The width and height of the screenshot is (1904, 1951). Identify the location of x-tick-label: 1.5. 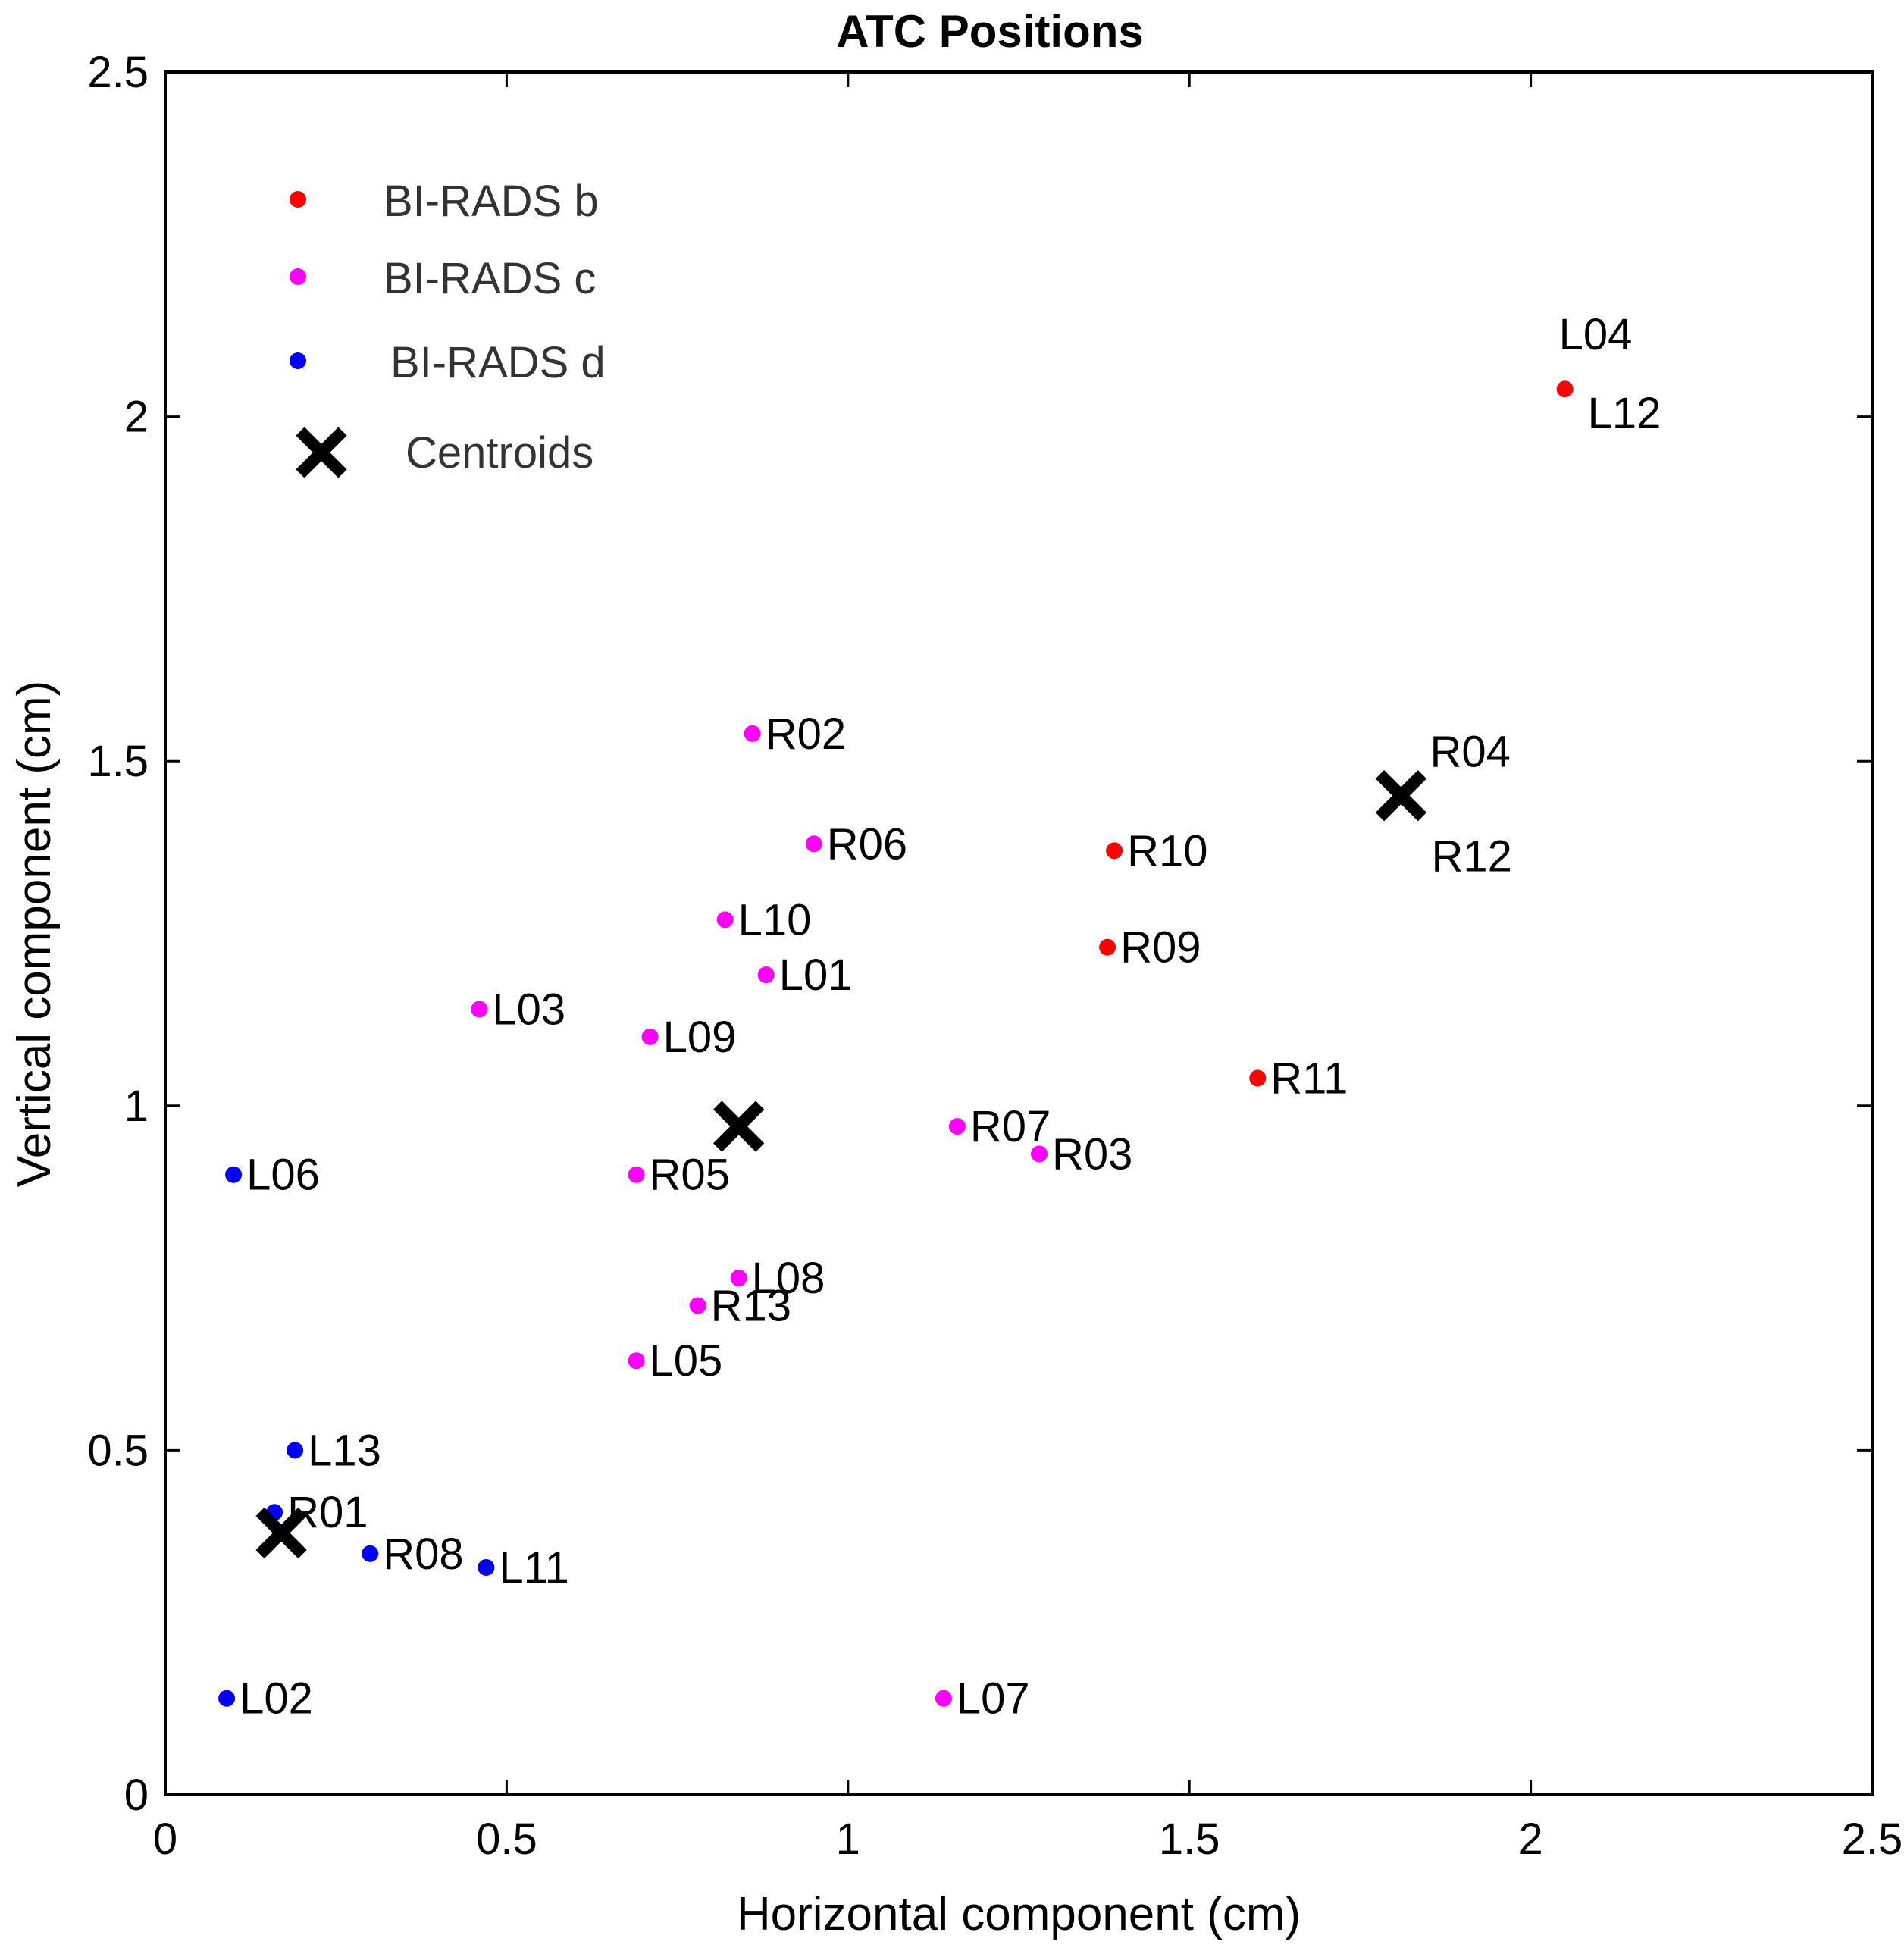
(1189, 1839).